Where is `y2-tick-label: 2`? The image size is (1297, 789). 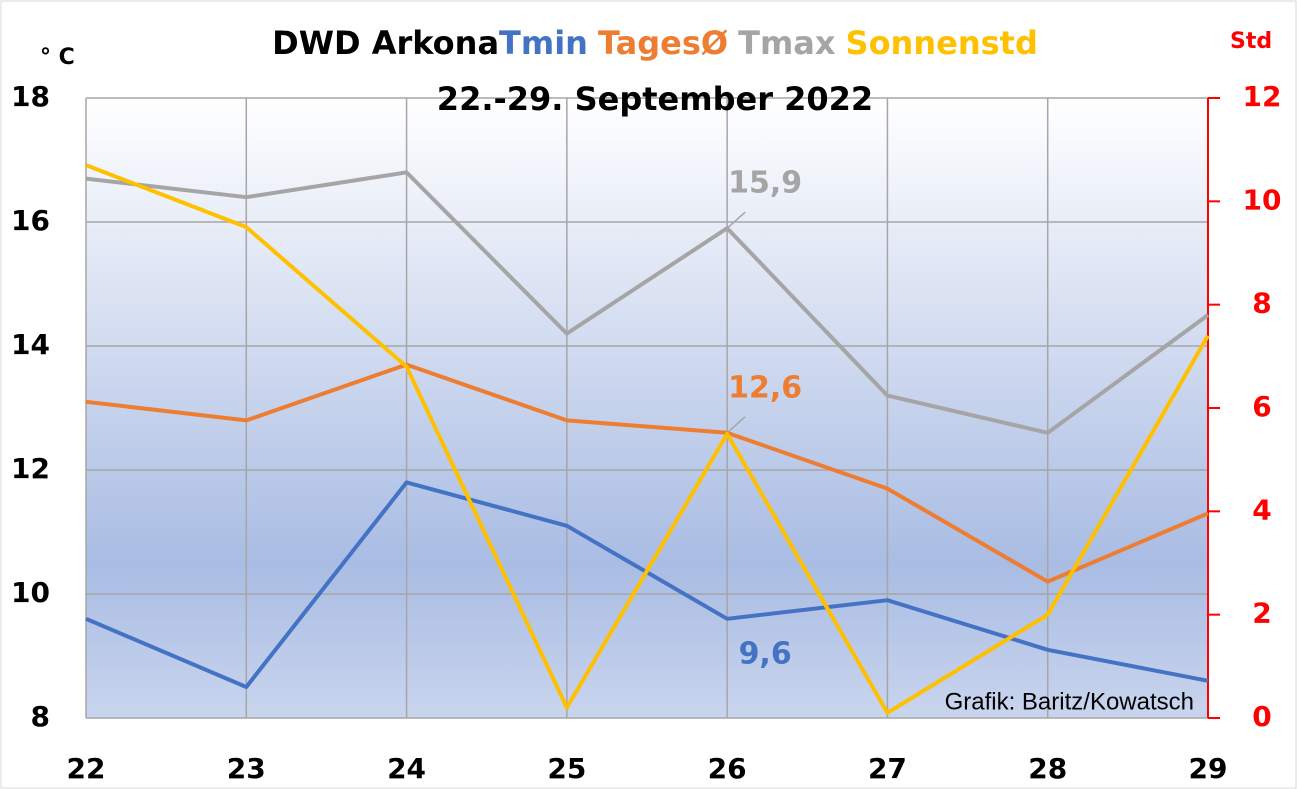 y2-tick-label: 2 is located at coordinates (1261, 613).